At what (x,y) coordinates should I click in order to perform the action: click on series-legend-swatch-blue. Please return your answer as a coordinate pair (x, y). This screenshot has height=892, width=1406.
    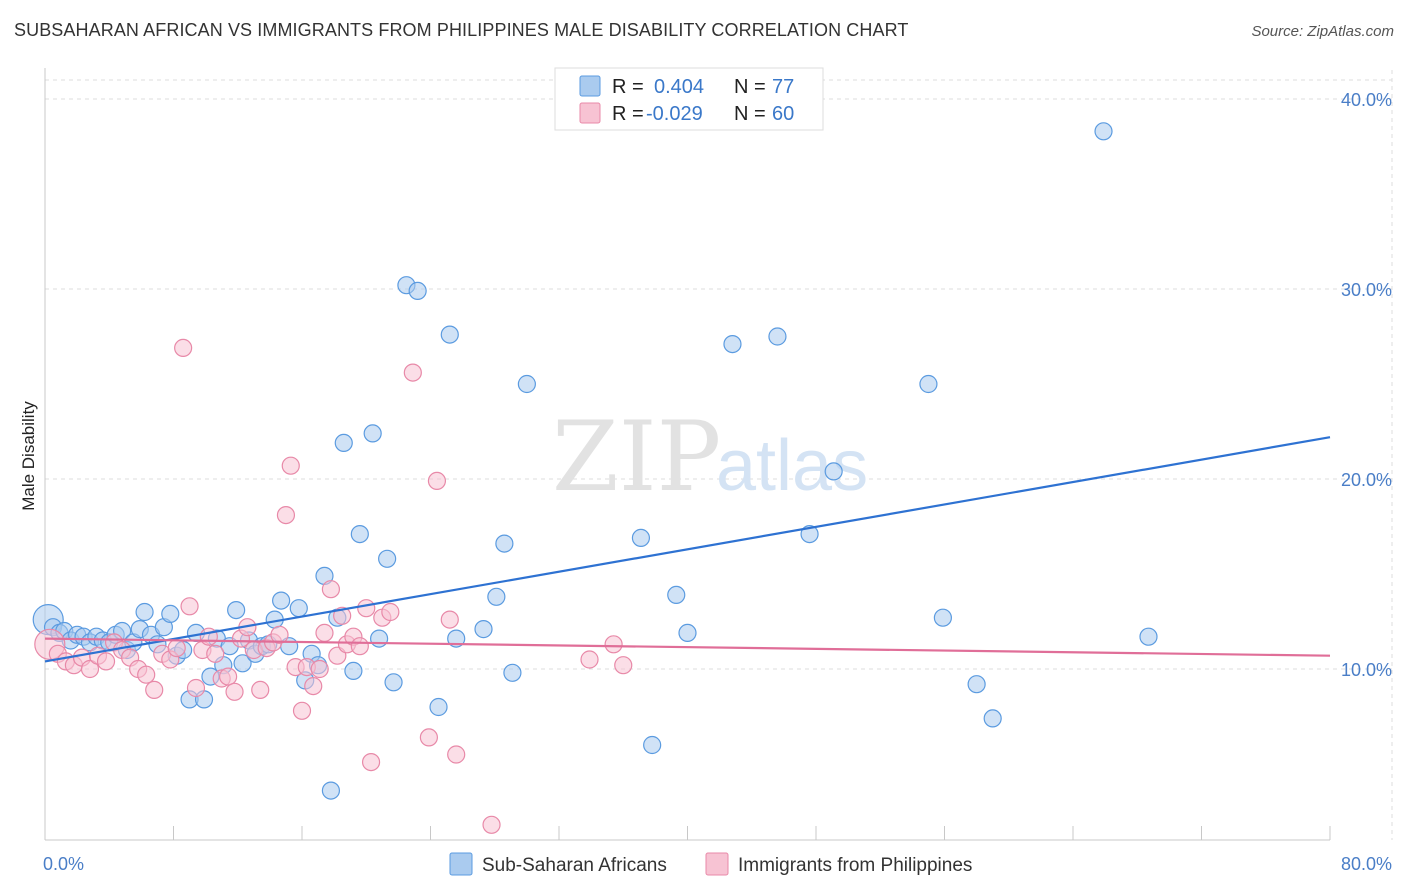
    Looking at the image, I should click on (461, 864).